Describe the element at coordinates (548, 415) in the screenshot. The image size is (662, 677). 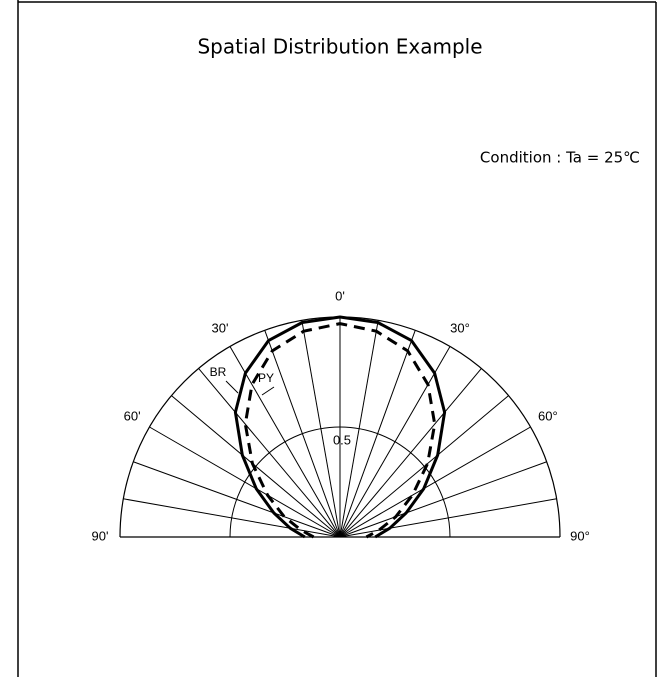
I see `angle-tick-label: 60°` at that location.